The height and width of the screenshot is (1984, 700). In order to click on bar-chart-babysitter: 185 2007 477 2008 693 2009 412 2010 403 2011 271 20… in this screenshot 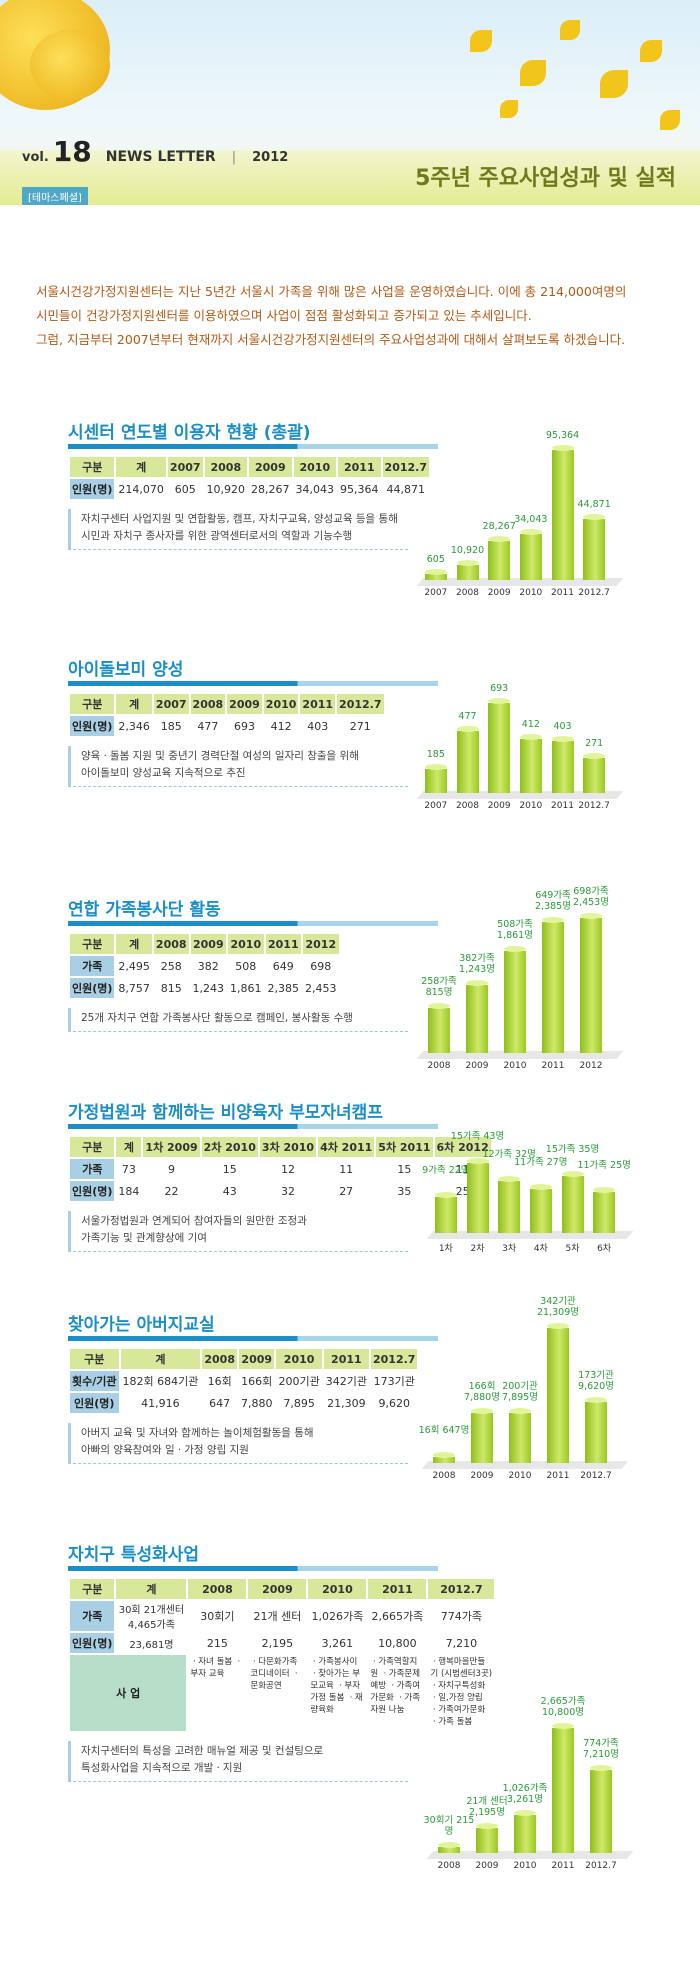, I will do `click(517, 740)`.